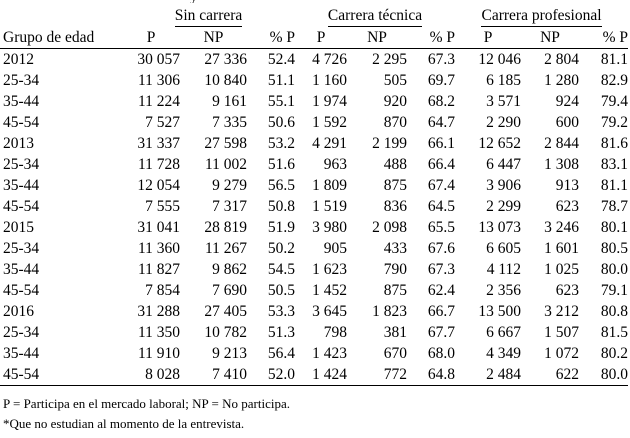 The image size is (630, 438). What do you see at coordinates (250, 1) in the screenshot?
I see `clipped-caption: y` at bounding box center [250, 1].